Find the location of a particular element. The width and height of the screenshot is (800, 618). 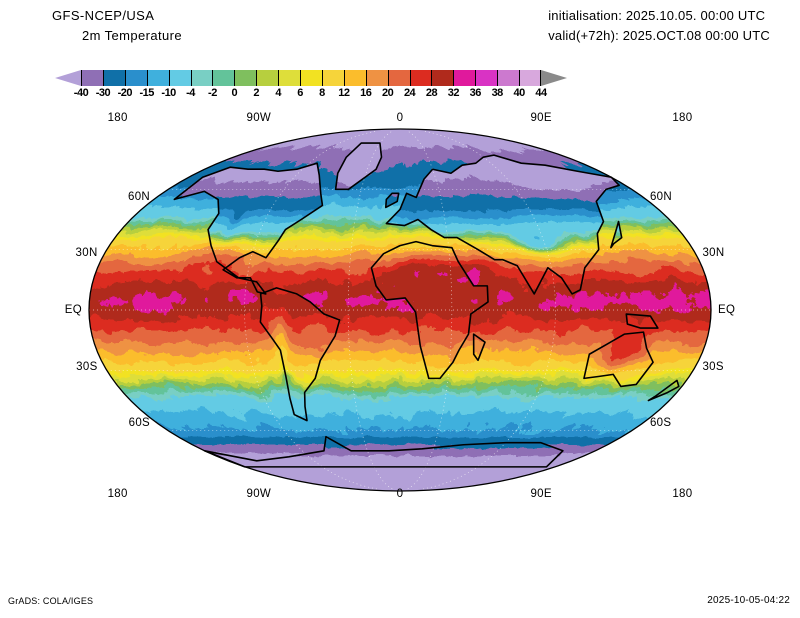

lat-tick-left-eq: EQ is located at coordinates (73, 310).